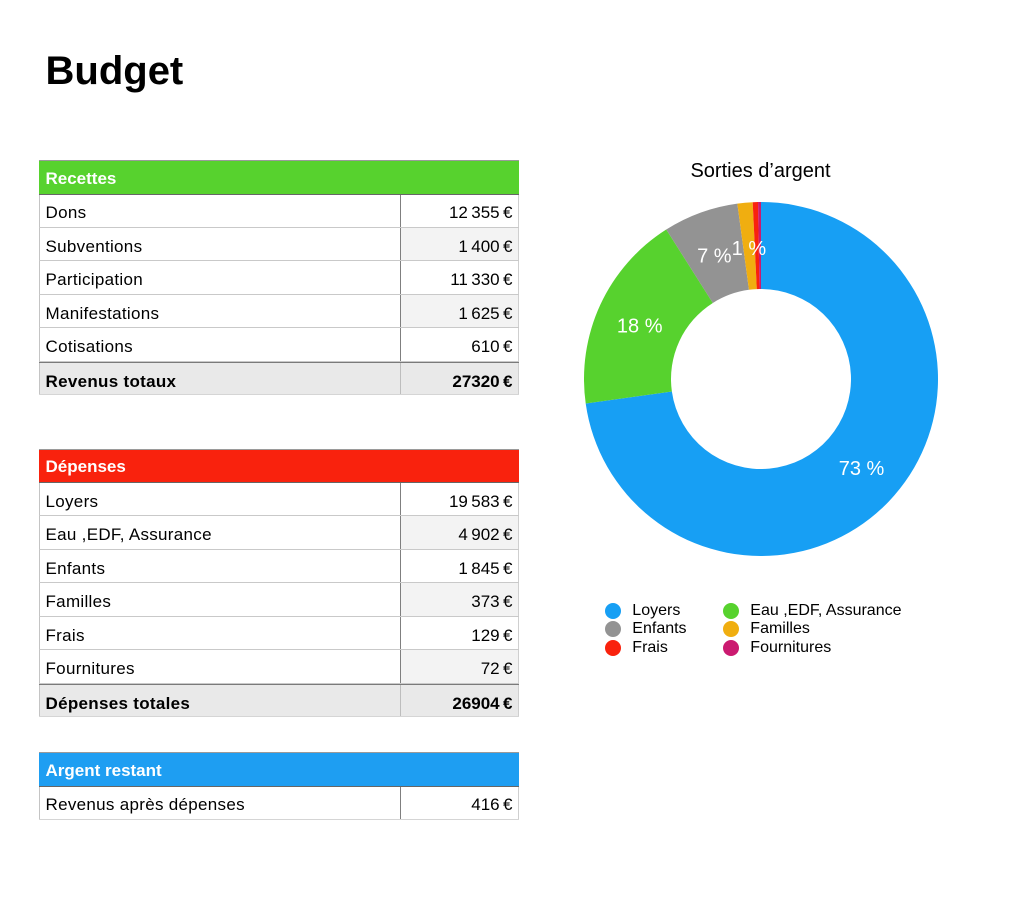 This screenshot has height=897, width=1024. Describe the element at coordinates (714, 257) in the screenshot. I see `svg-text: 7 %` at that location.